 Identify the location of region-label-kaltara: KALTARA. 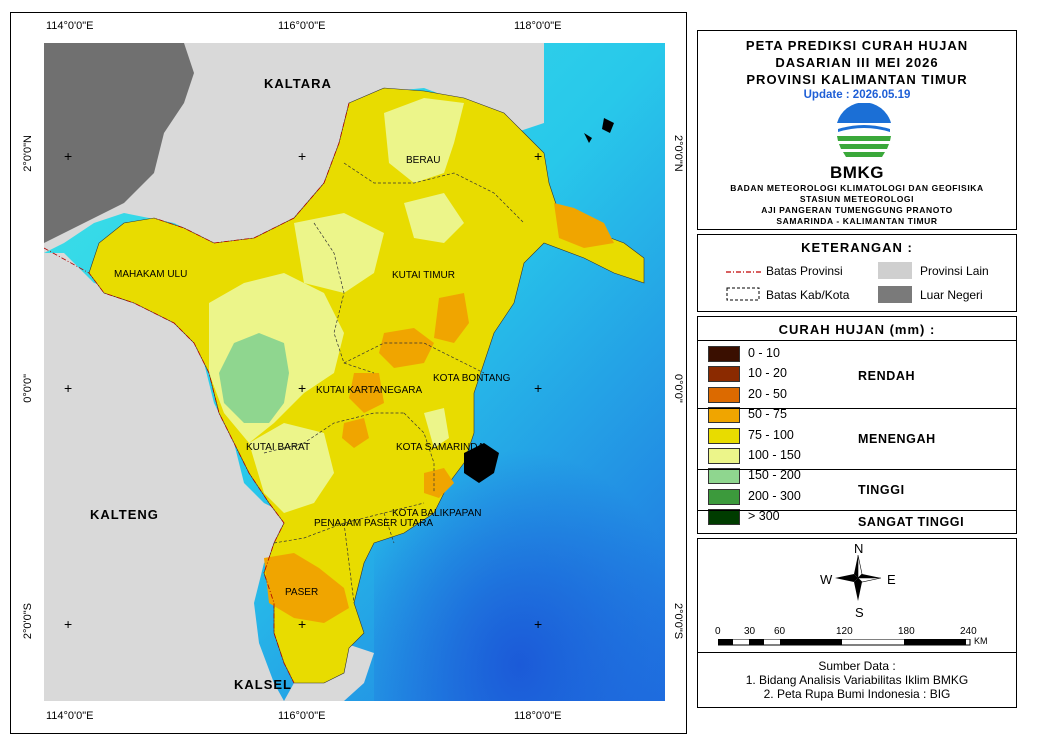
(298, 83).